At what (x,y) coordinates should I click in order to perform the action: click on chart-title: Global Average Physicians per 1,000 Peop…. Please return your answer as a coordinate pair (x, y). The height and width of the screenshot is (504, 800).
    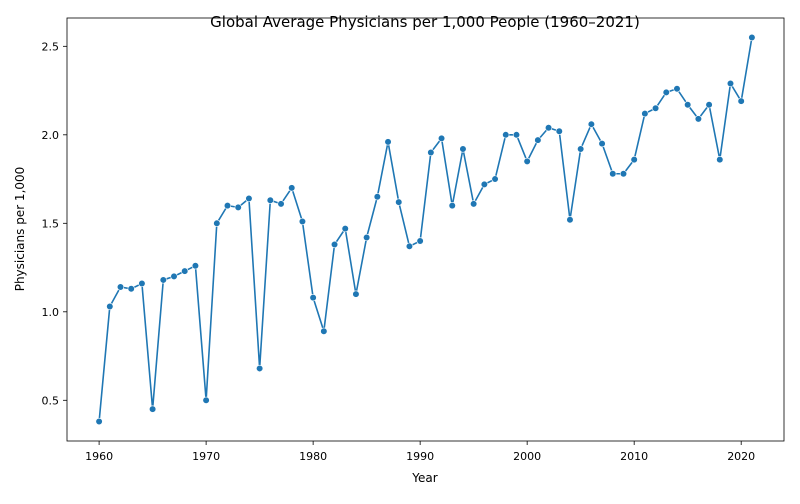
    Looking at the image, I should click on (425, 22).